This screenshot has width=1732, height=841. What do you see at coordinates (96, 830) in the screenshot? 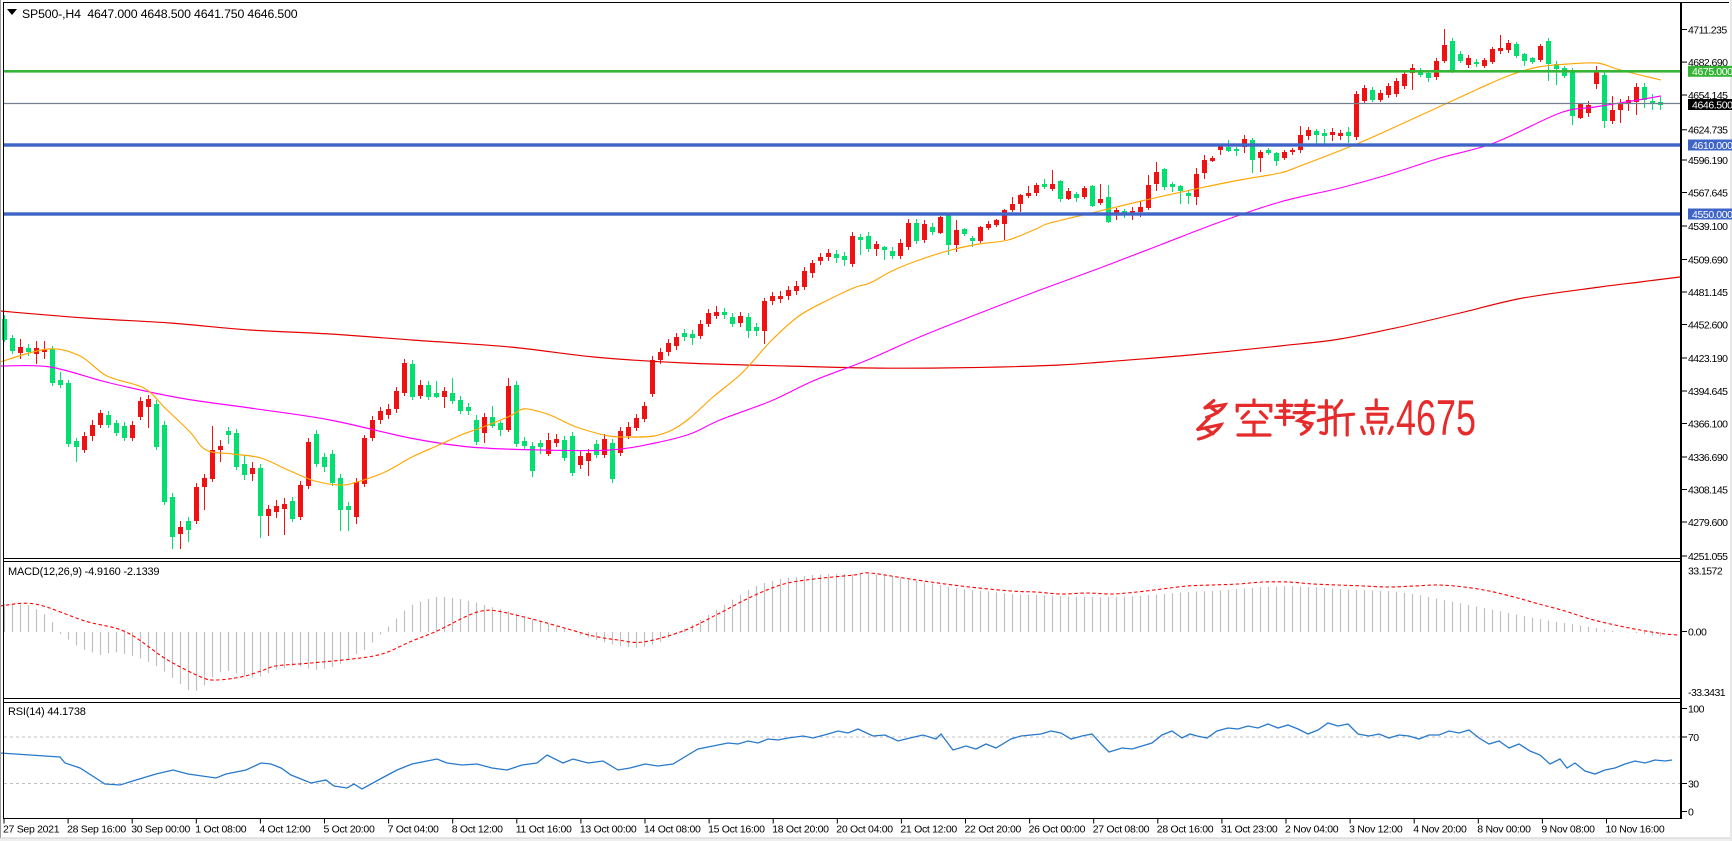
I see `svg-text: 28 Sep 16:00` at bounding box center [96, 830].